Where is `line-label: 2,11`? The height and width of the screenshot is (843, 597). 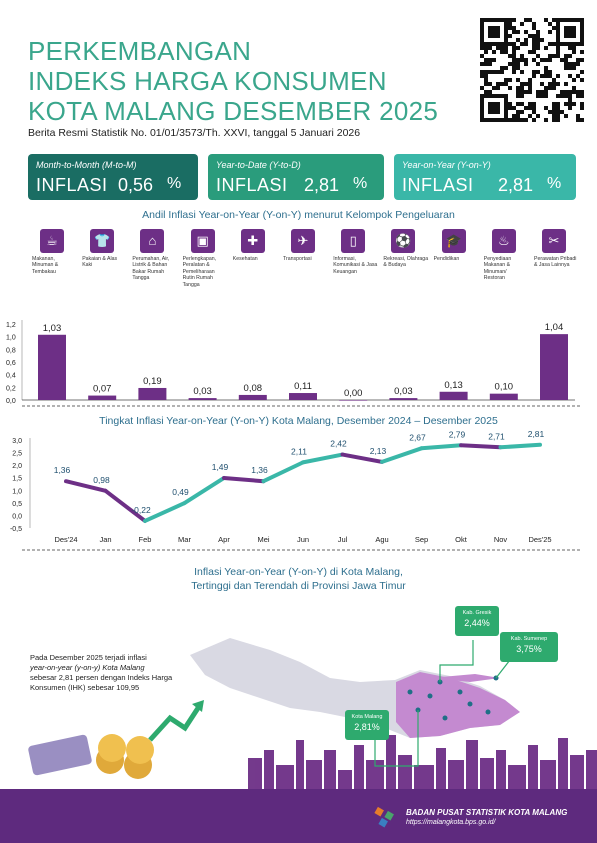 line-label: 2,11 is located at coordinates (299, 451).